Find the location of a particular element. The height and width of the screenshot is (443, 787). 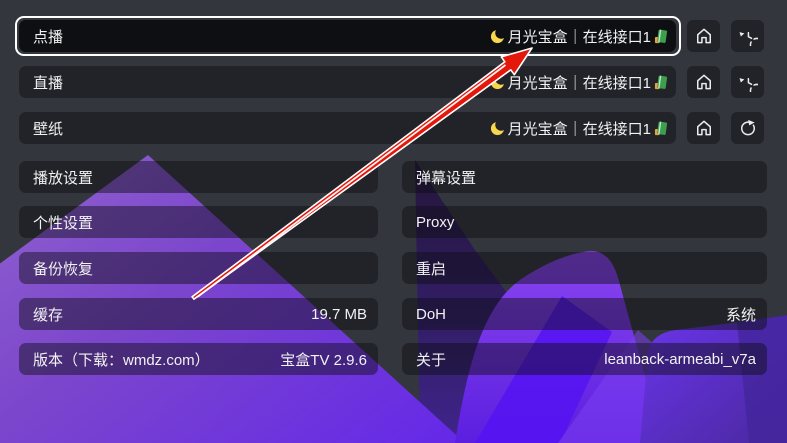

row-label: 播放设置 is located at coordinates (63, 178).